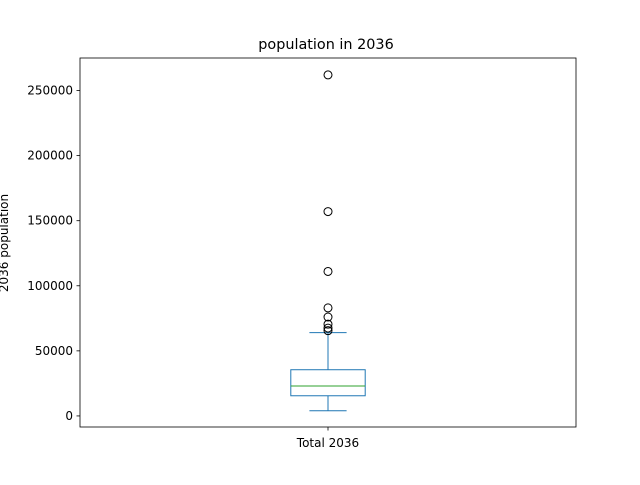  Describe the element at coordinates (5, 243) in the screenshot. I see `y-axis-label: 2036 population` at that location.